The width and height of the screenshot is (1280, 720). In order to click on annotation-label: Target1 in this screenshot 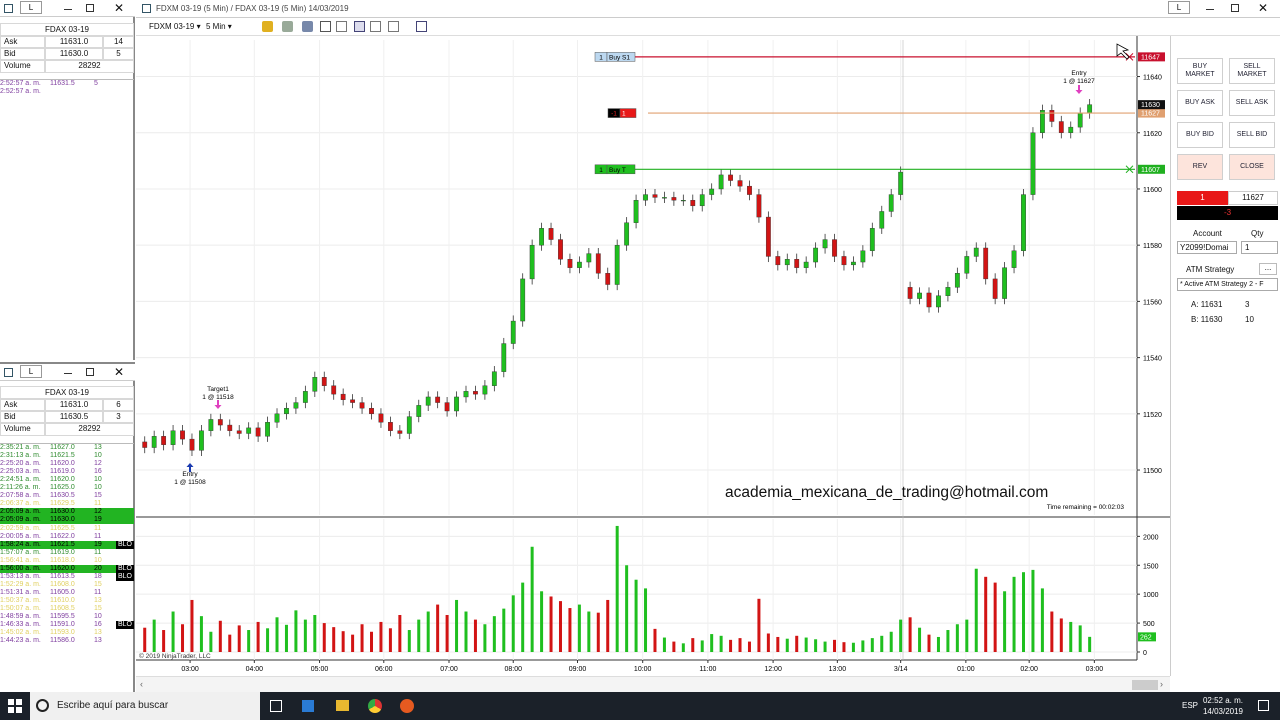, I will do `click(218, 389)`.